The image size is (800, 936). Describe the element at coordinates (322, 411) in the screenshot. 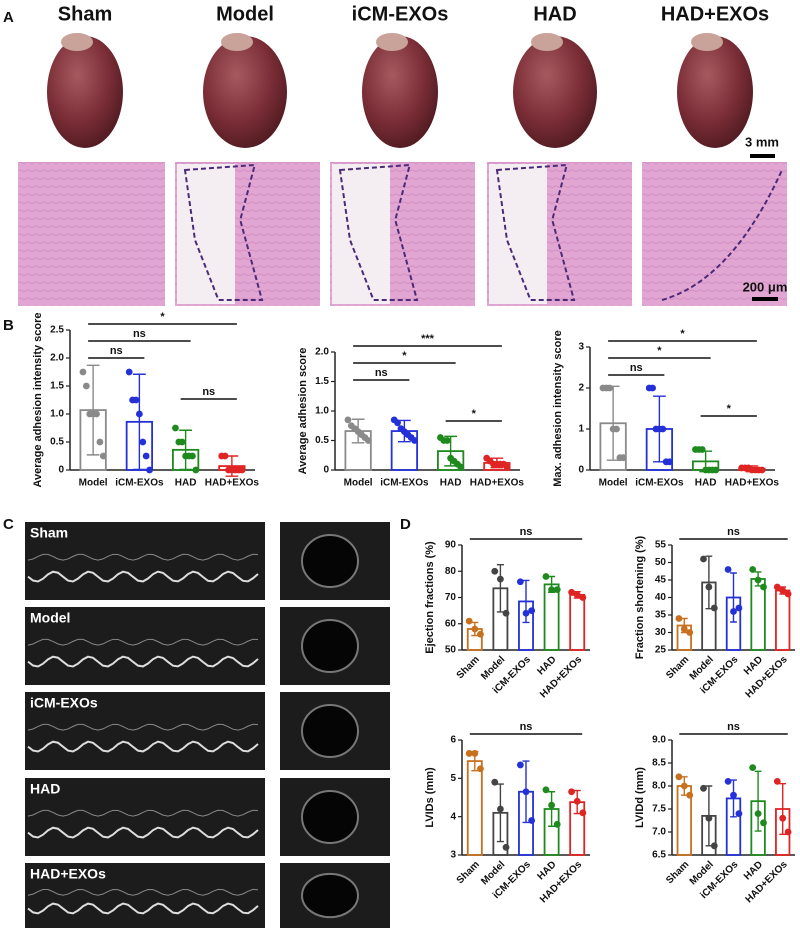

I see `y-tick-label: 1.0` at that location.